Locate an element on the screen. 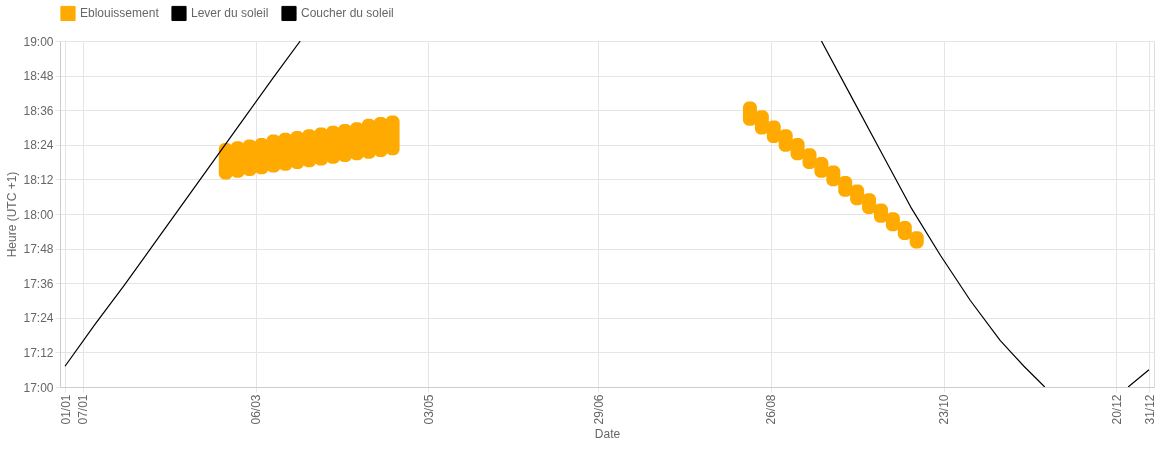  y-tick-label: 18:00 is located at coordinates (38, 214).